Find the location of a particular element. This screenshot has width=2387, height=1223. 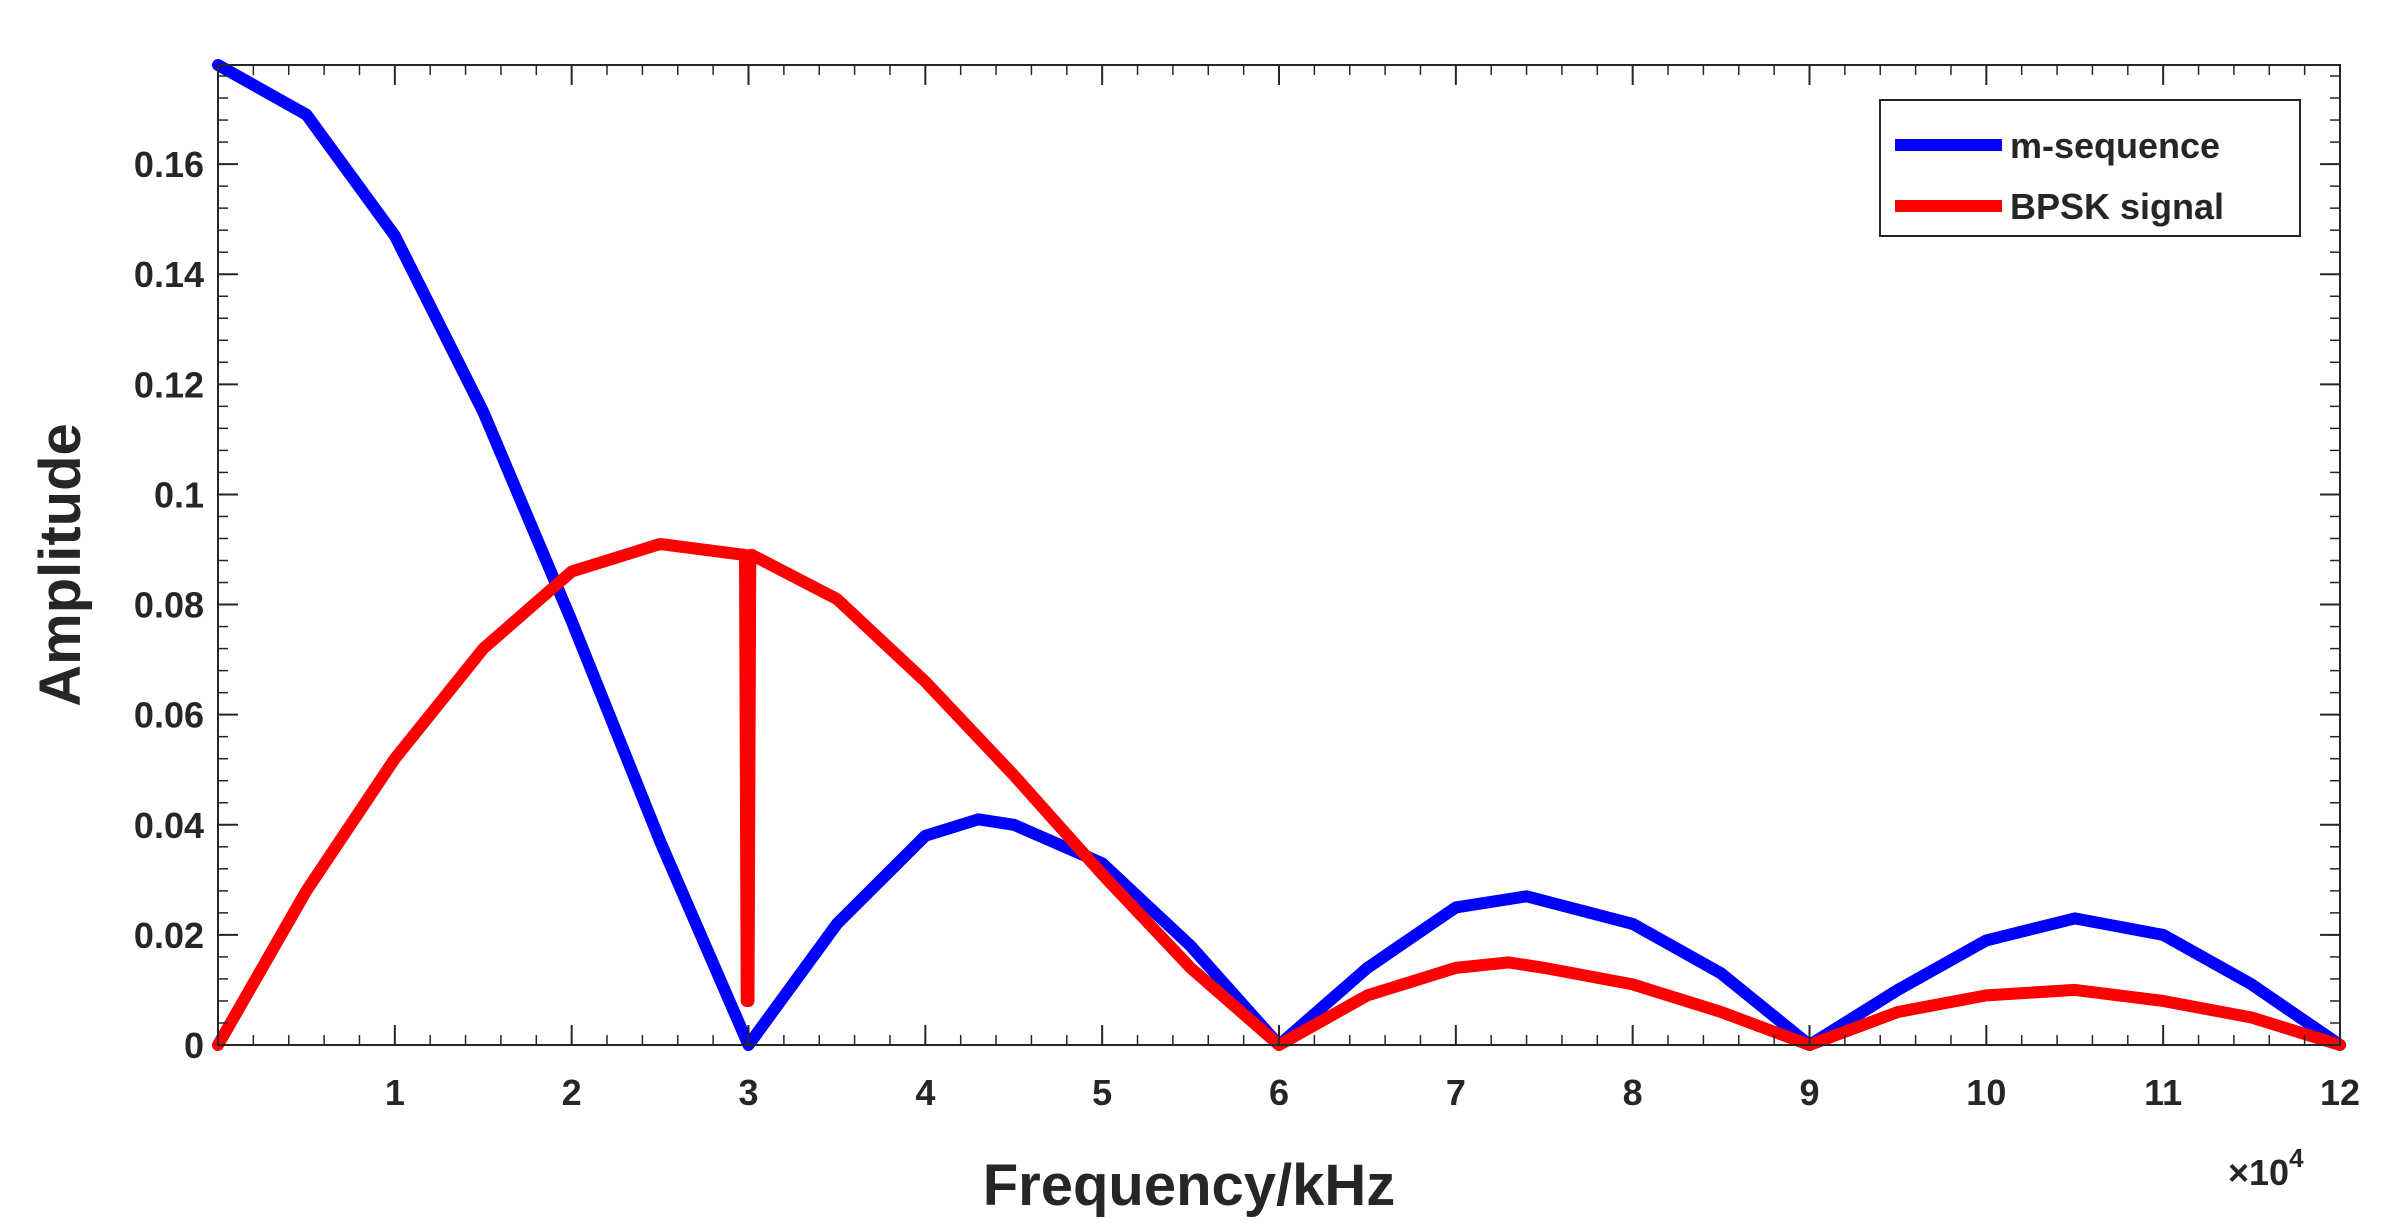

x-tick-label: 4 is located at coordinates (925, 1092).